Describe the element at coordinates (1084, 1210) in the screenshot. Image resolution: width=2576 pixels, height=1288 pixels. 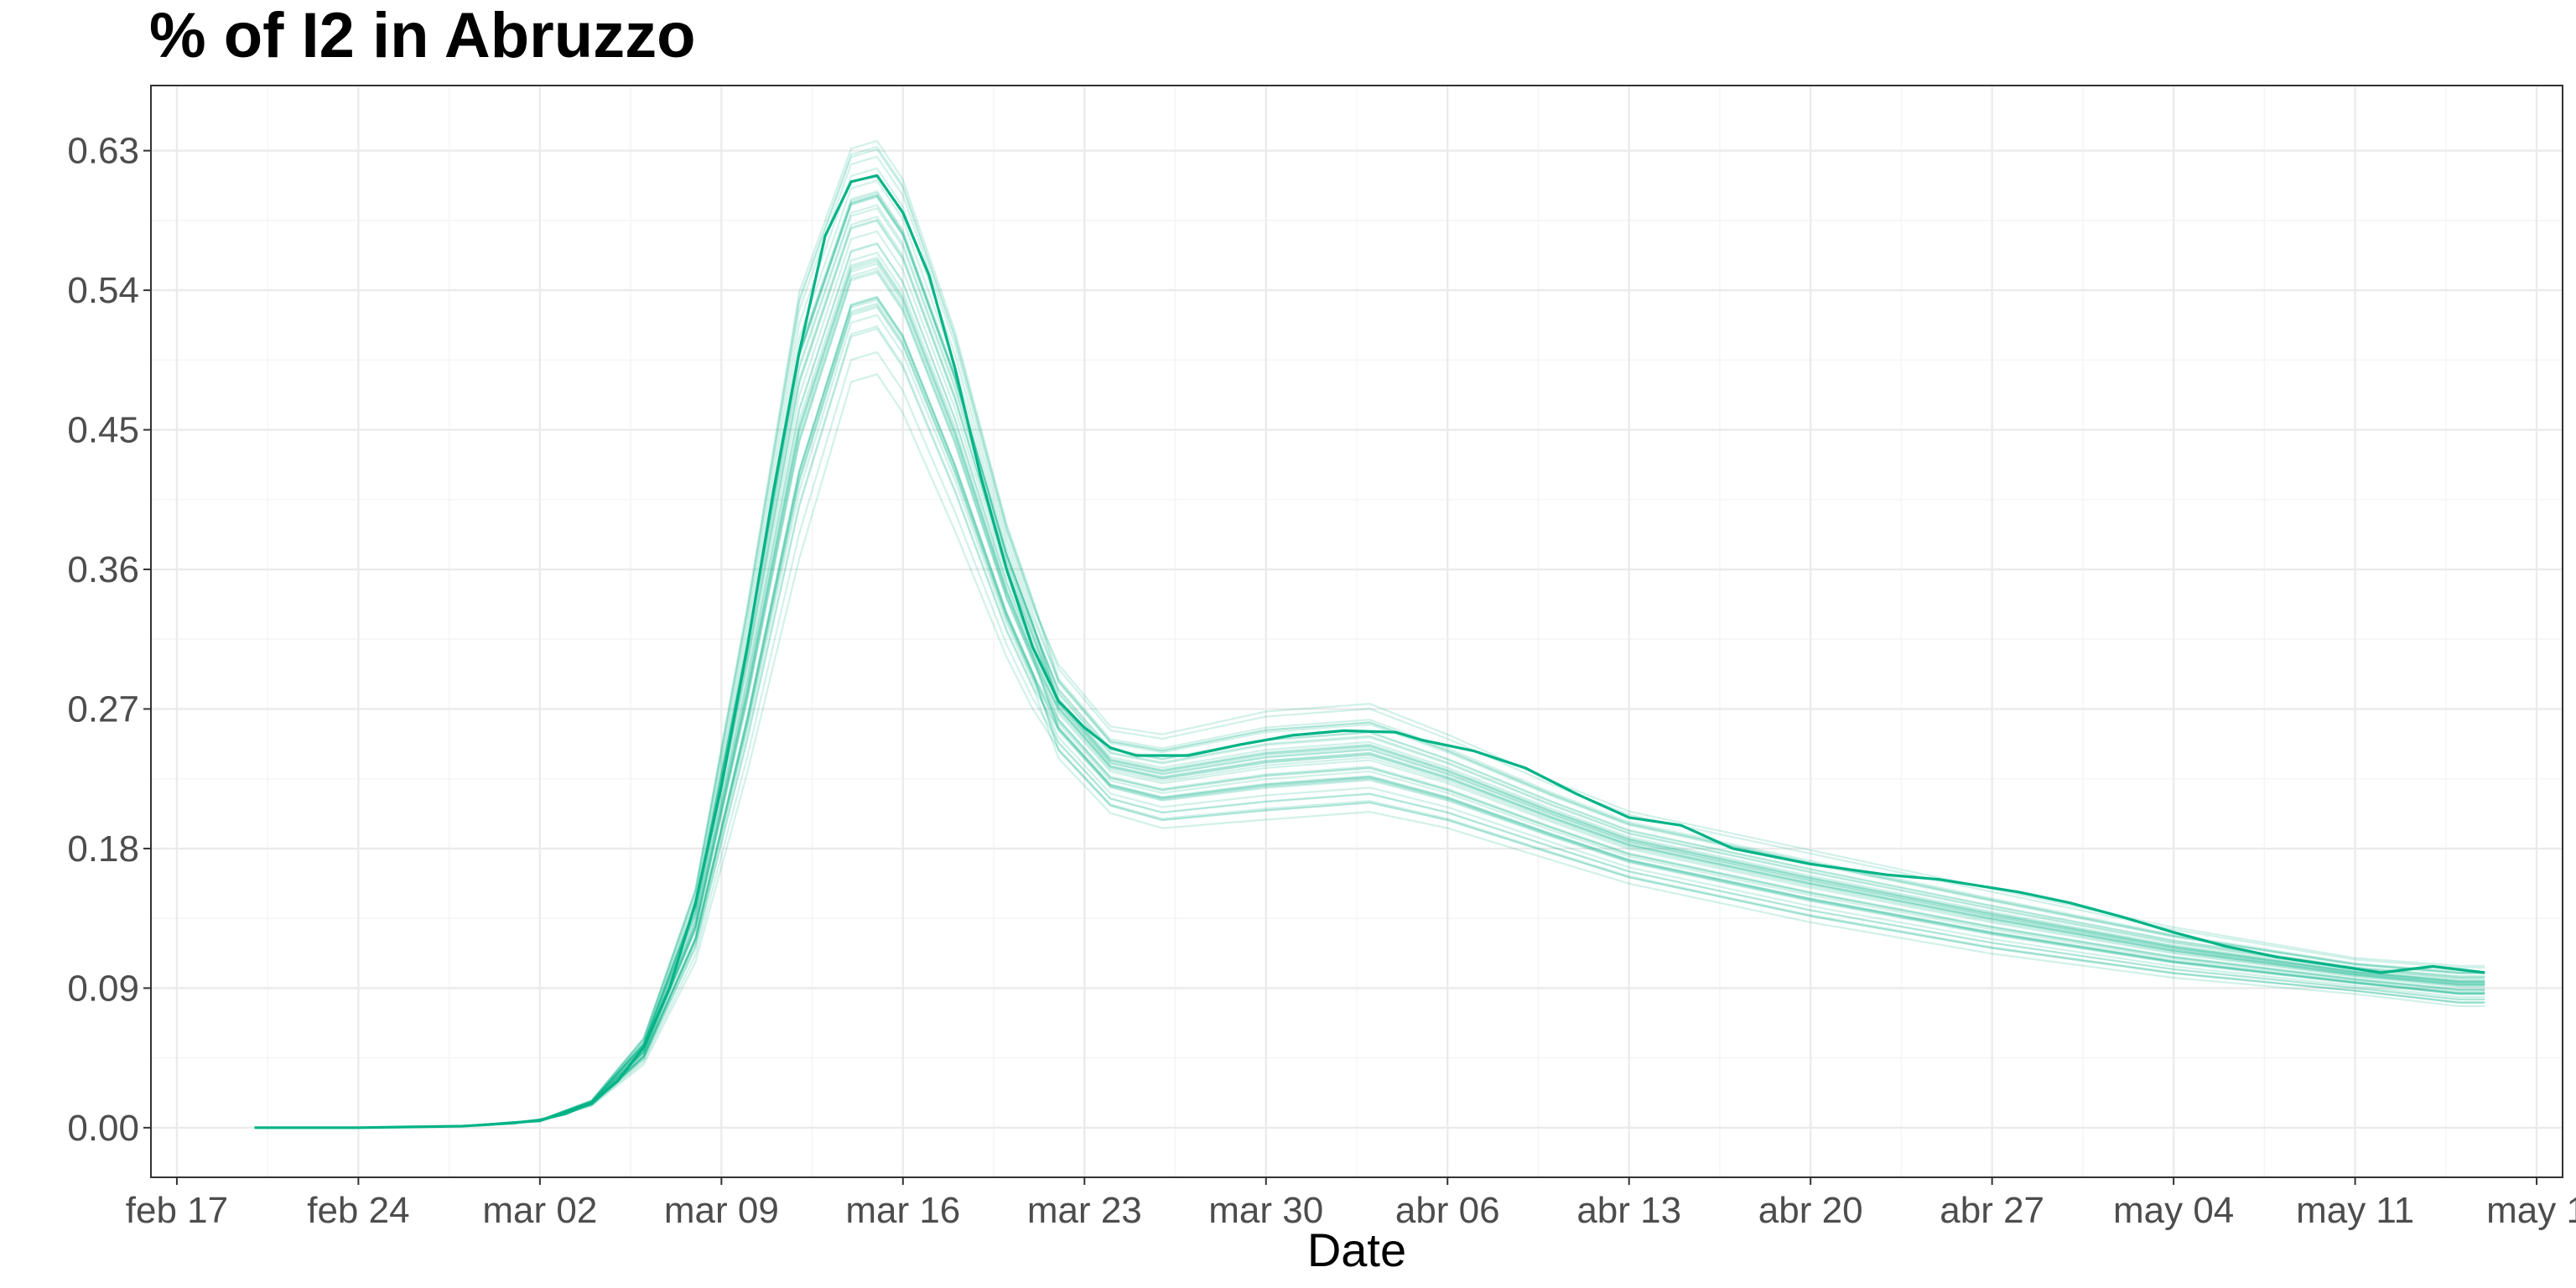
I see `x-tick-label: mar 23` at that location.